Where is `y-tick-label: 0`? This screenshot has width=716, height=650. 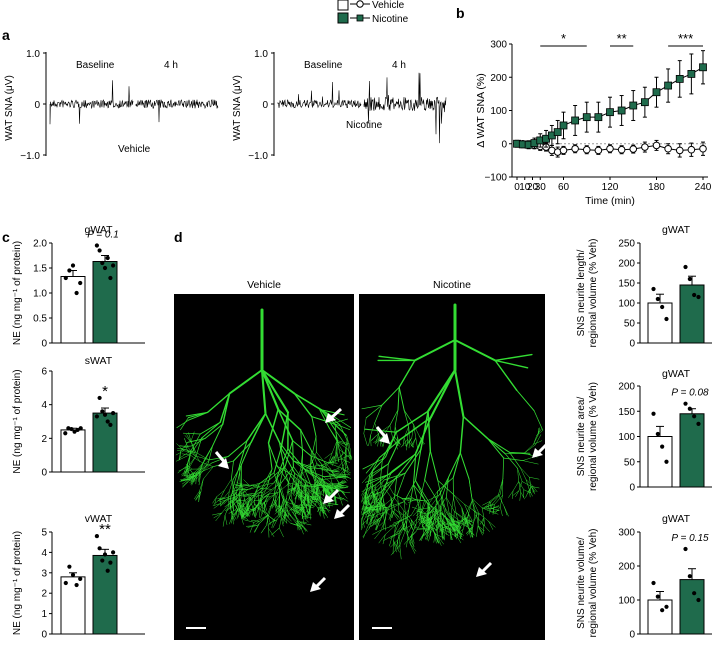
y-tick-label: 0 is located at coordinates (44, 344).